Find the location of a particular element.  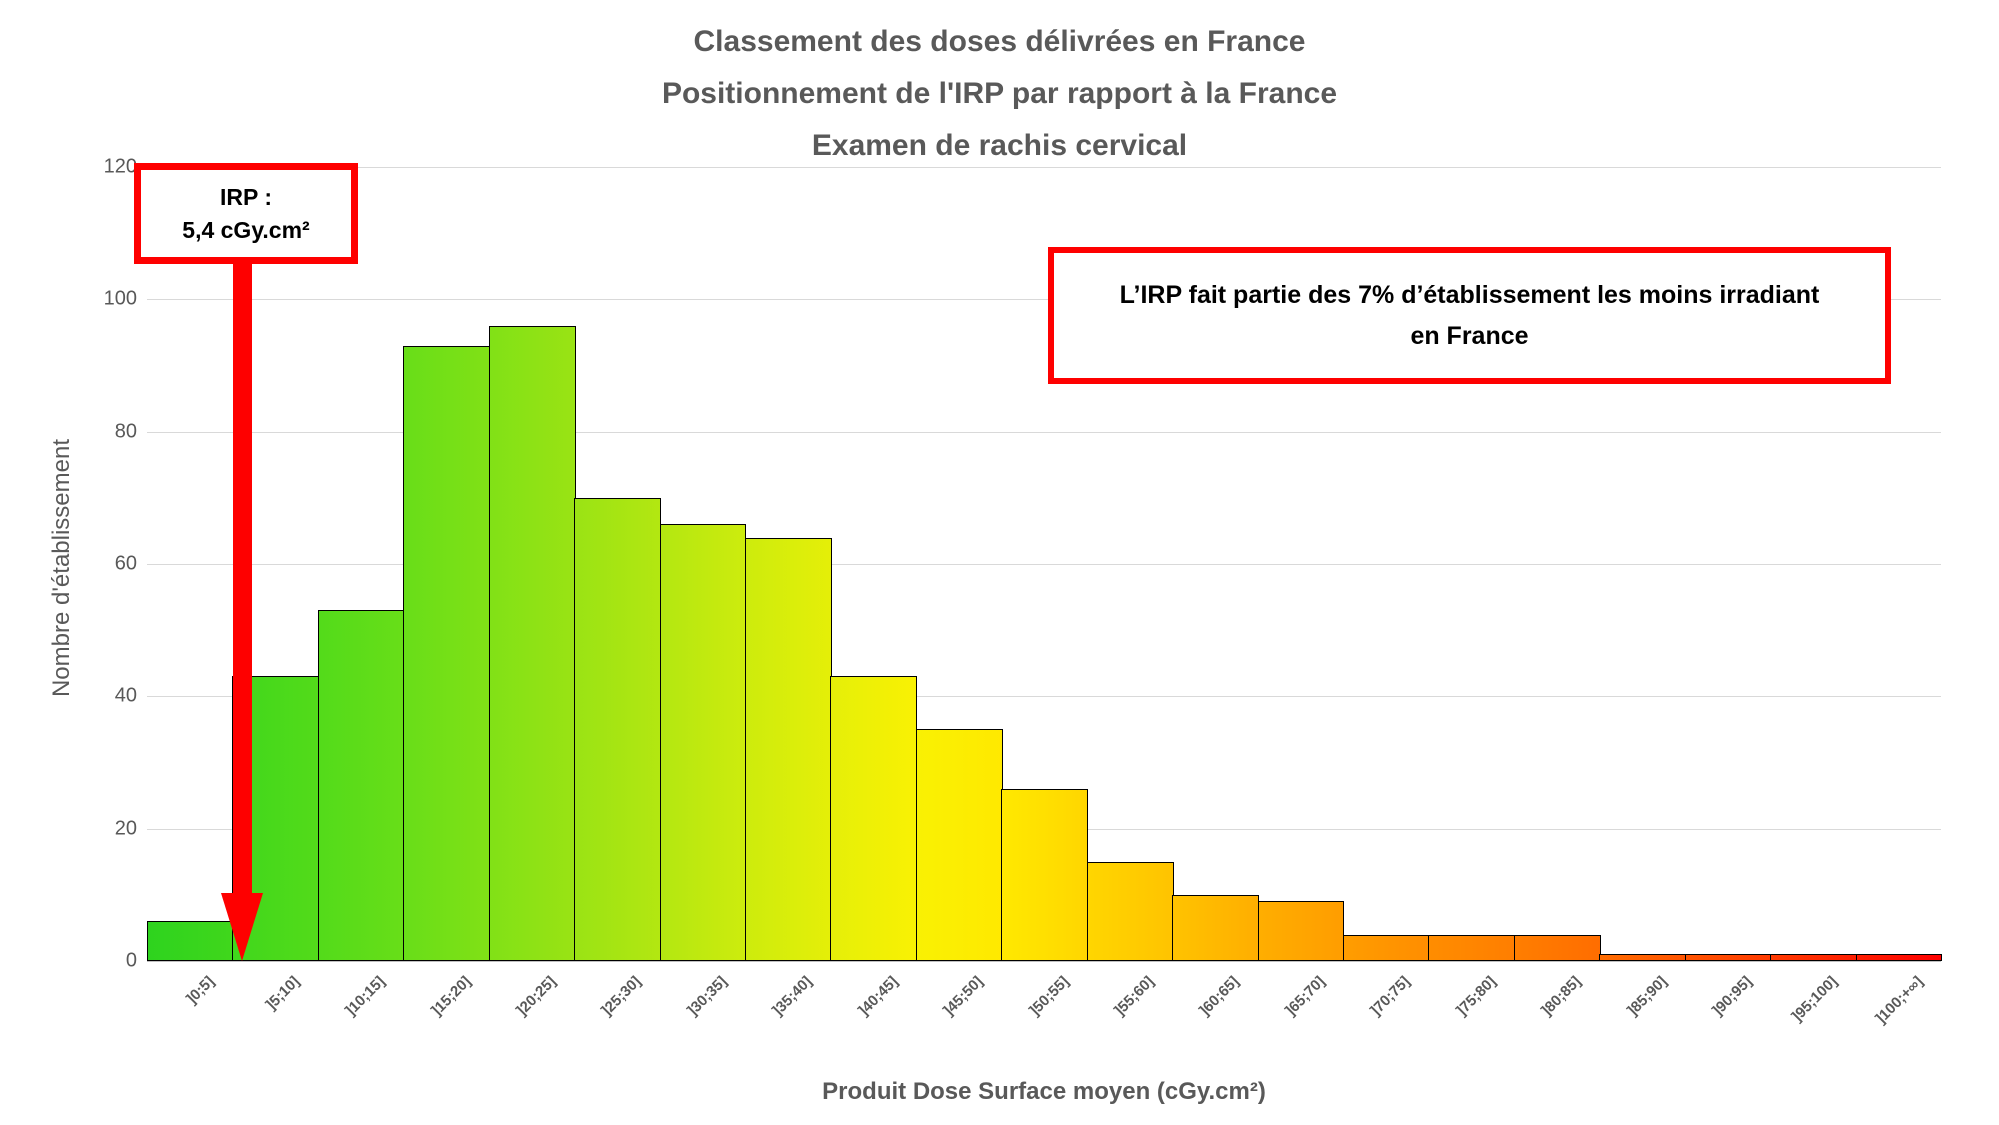

x-tick-label-17: ]85;90] is located at coordinates (1647, 996).